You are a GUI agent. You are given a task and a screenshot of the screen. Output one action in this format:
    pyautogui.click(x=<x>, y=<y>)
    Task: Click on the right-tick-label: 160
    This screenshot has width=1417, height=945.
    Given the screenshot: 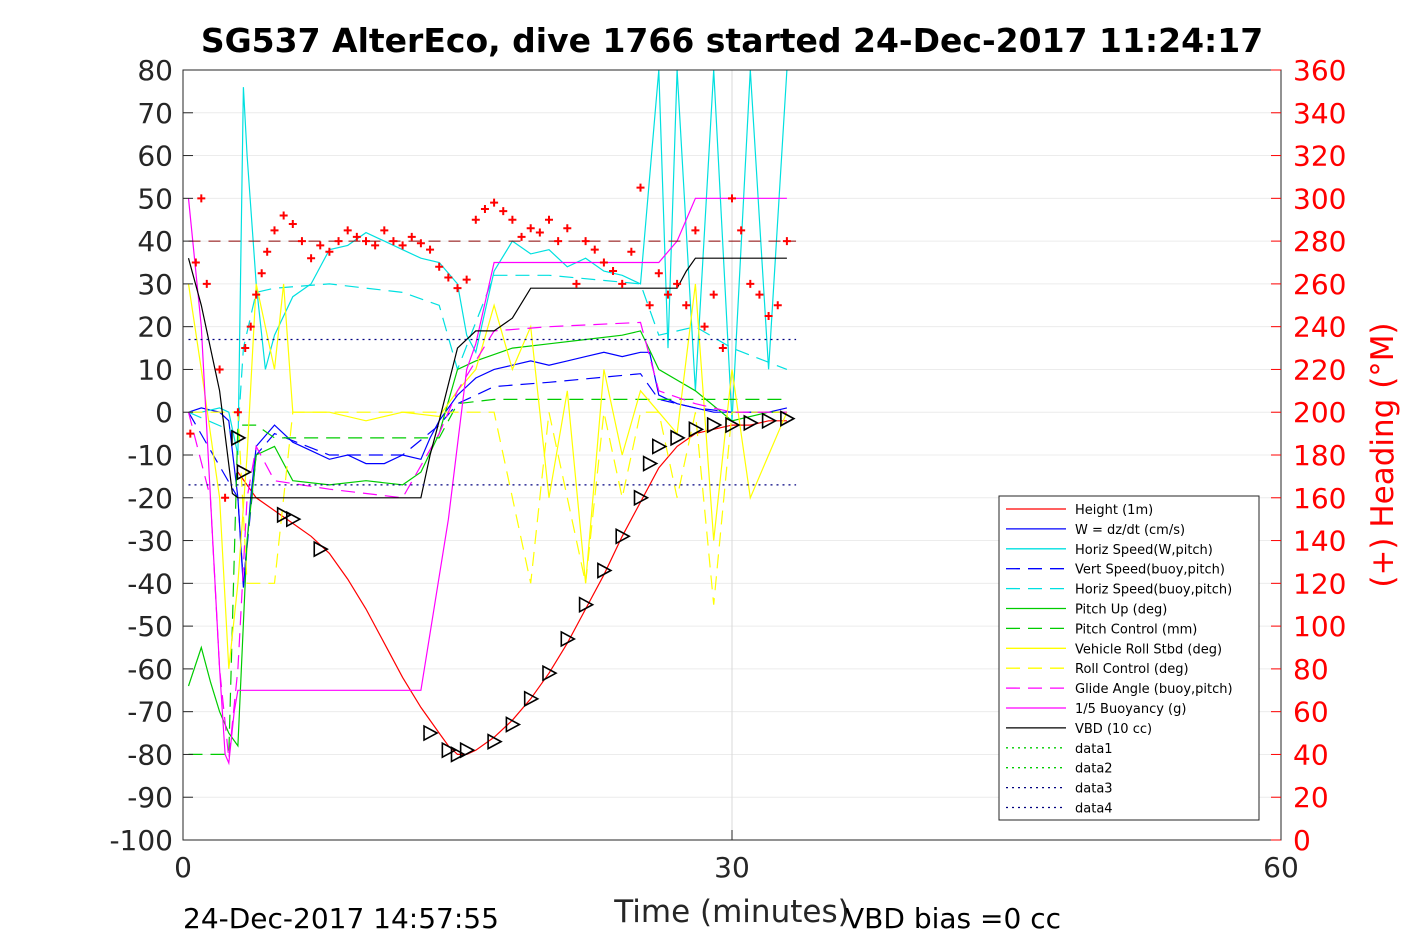 What is the action you would take?
    pyautogui.click(x=1319, y=498)
    